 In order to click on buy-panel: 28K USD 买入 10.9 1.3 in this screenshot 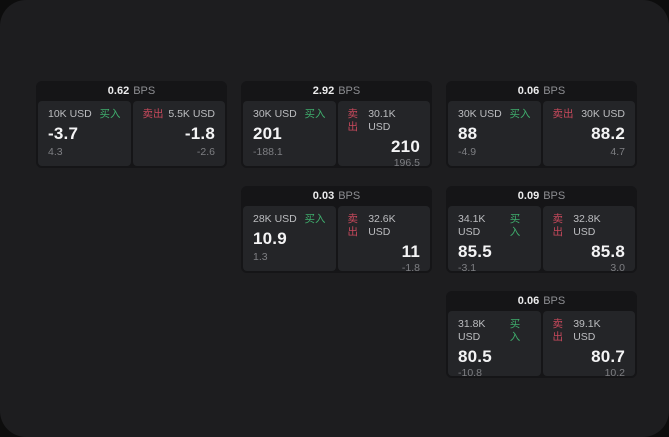, I will do `click(289, 238)`.